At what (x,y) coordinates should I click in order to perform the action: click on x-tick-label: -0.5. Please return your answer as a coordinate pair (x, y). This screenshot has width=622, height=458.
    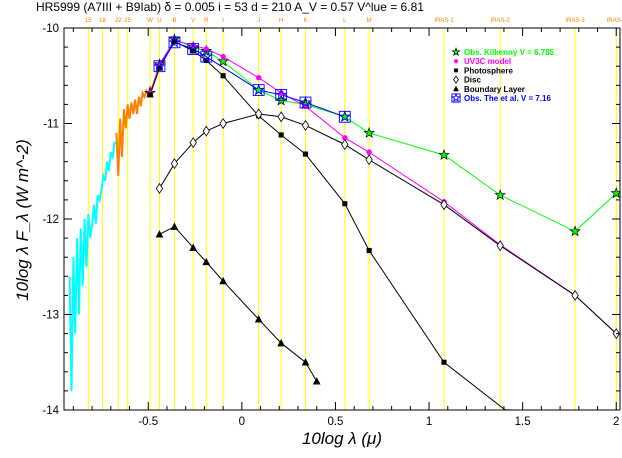
    Looking at the image, I should click on (148, 422).